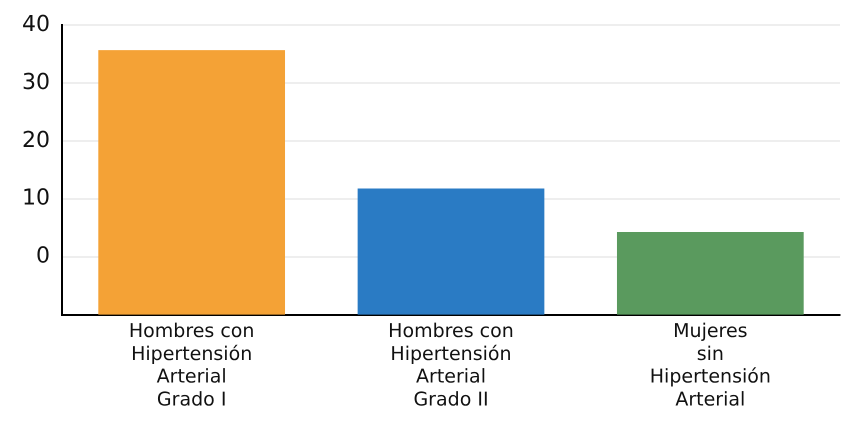  What do you see at coordinates (36, 198) in the screenshot?
I see `y-tick-label: 10` at bounding box center [36, 198].